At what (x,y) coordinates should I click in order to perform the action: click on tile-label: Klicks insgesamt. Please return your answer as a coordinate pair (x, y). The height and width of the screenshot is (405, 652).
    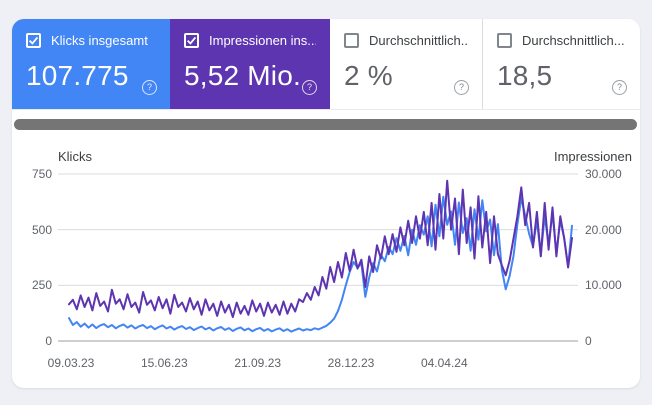
    Looking at the image, I should click on (99, 40).